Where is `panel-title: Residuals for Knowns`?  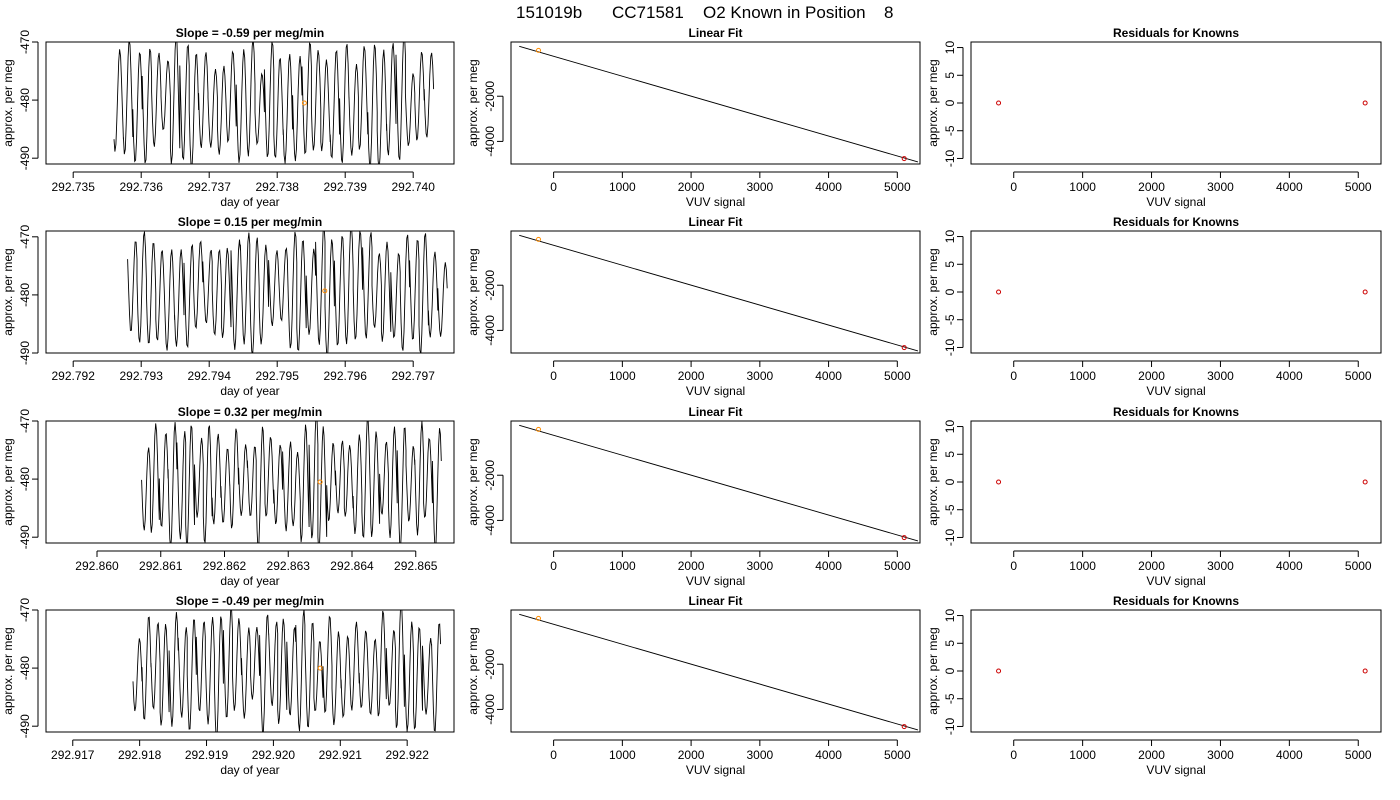
panel-title: Residuals for Knowns is located at coordinates (1176, 33).